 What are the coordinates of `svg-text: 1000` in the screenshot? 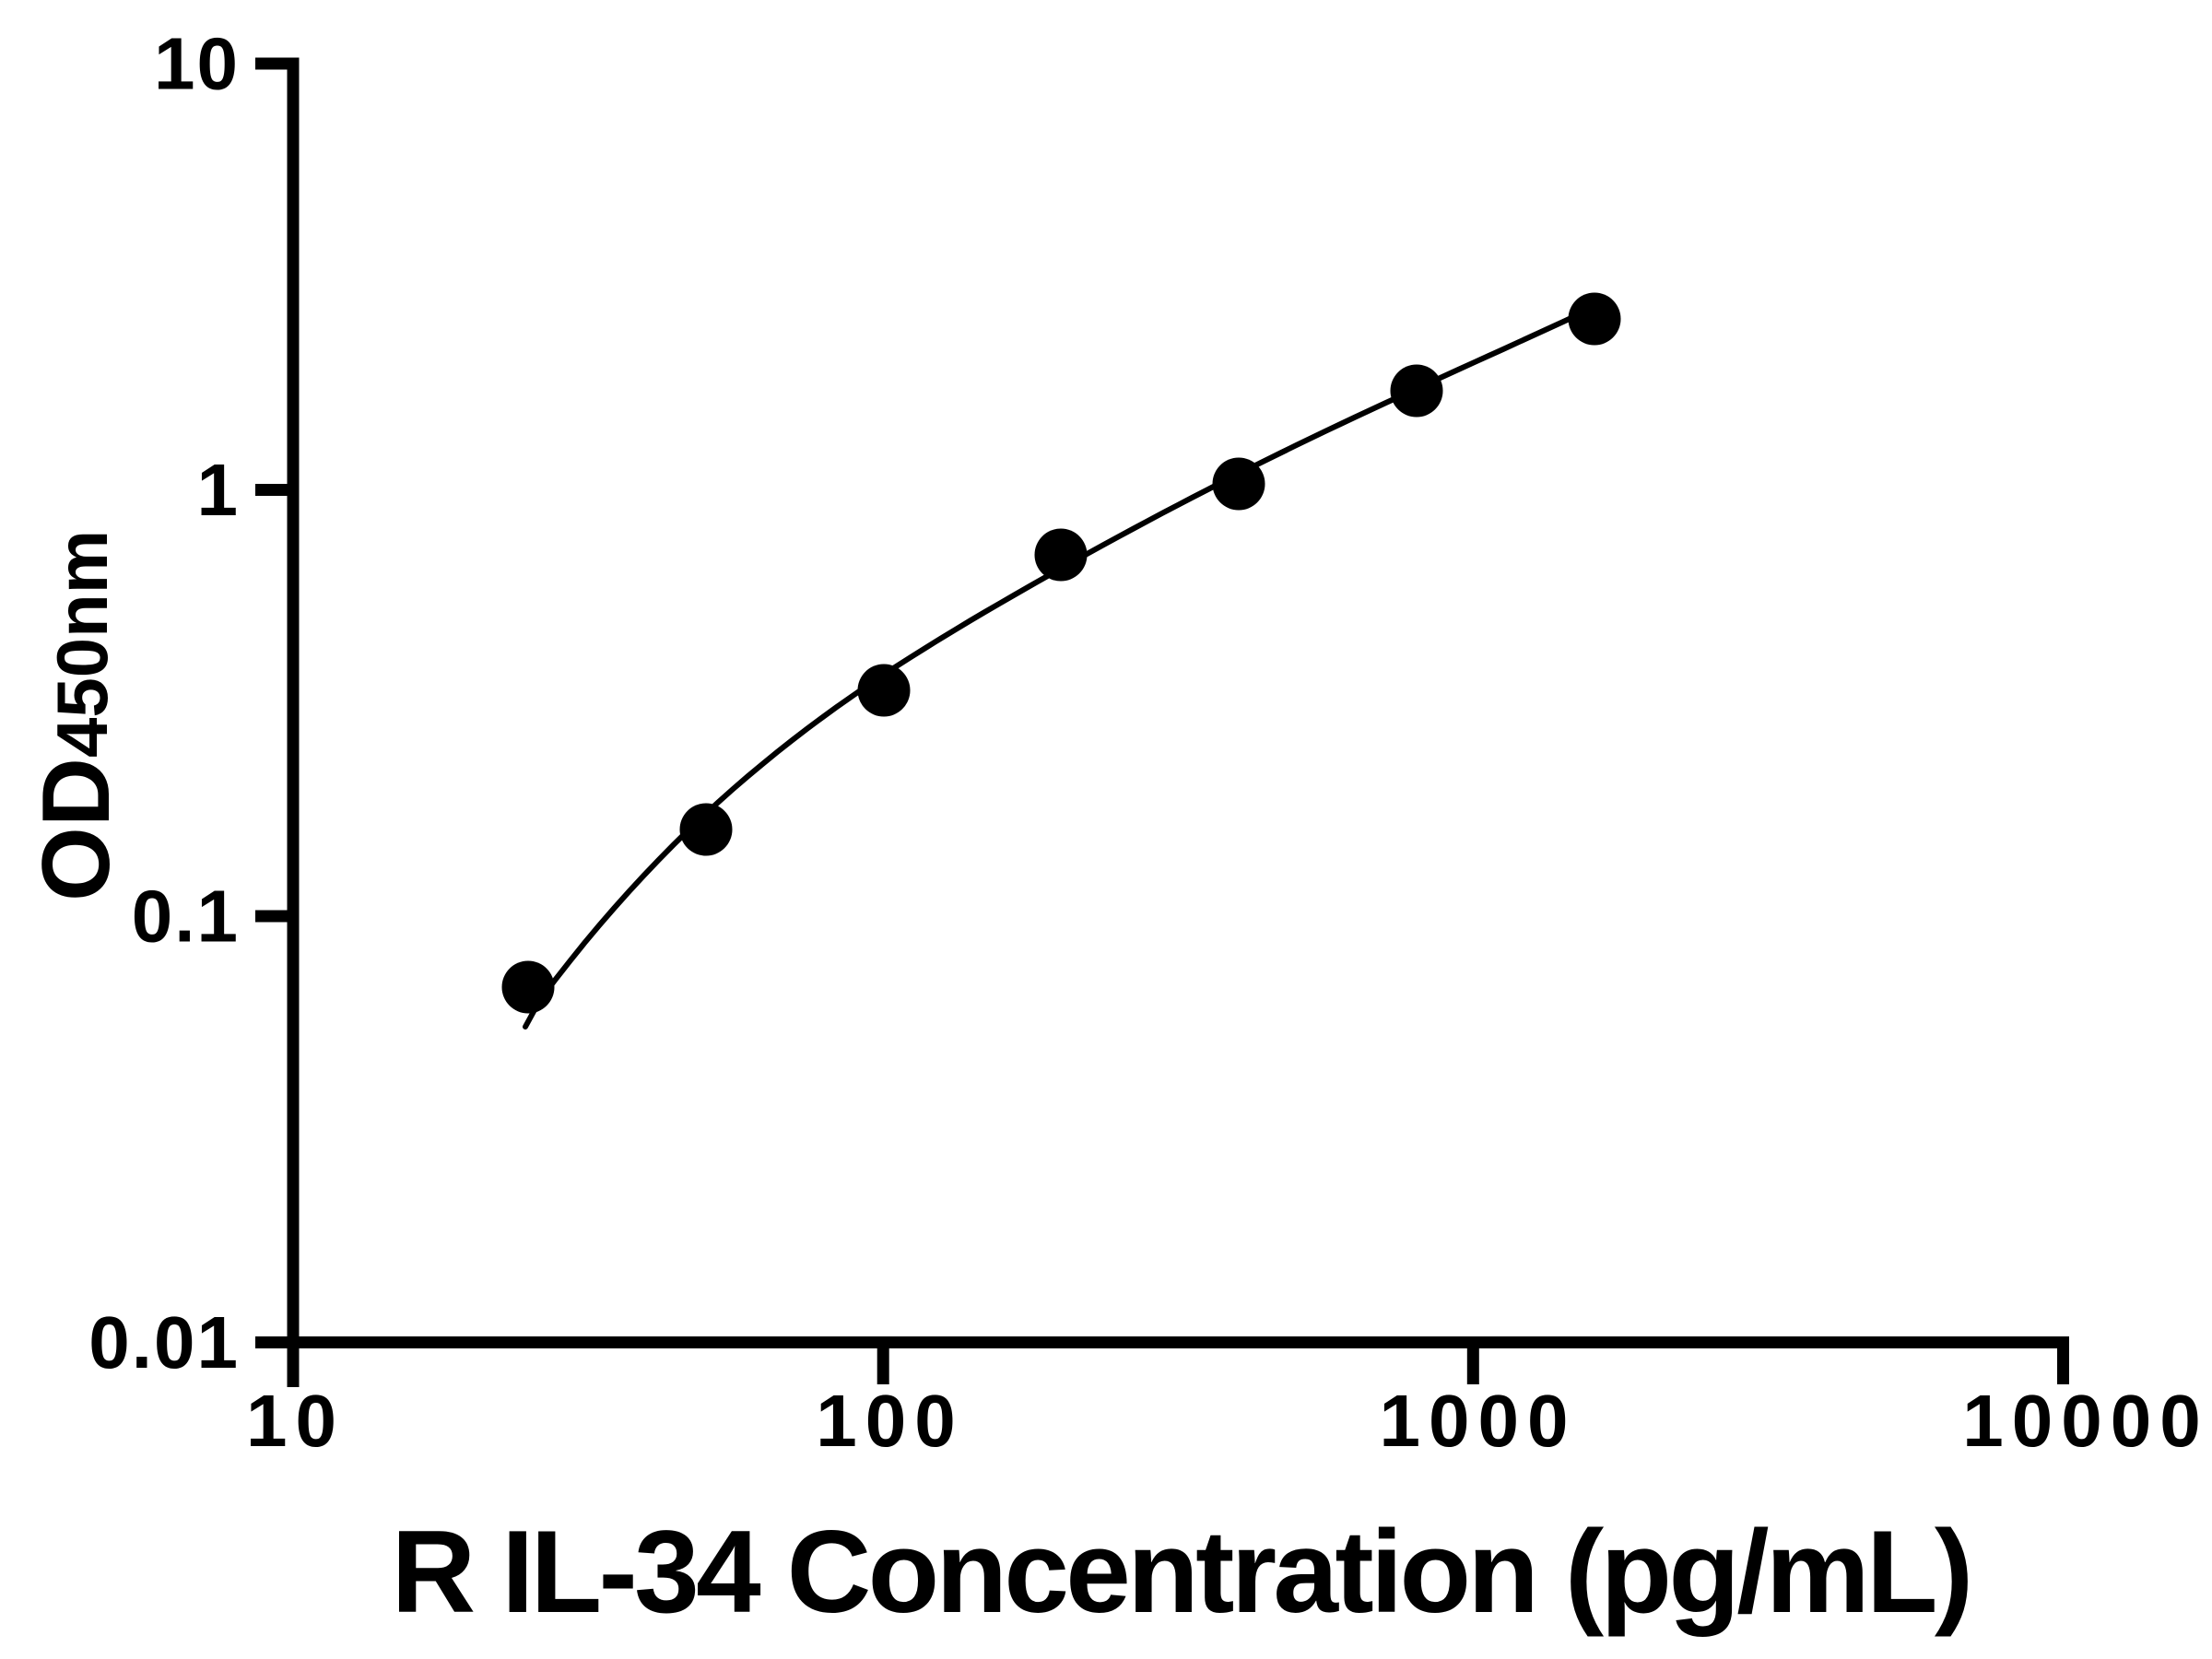 It's located at (1478, 1421).